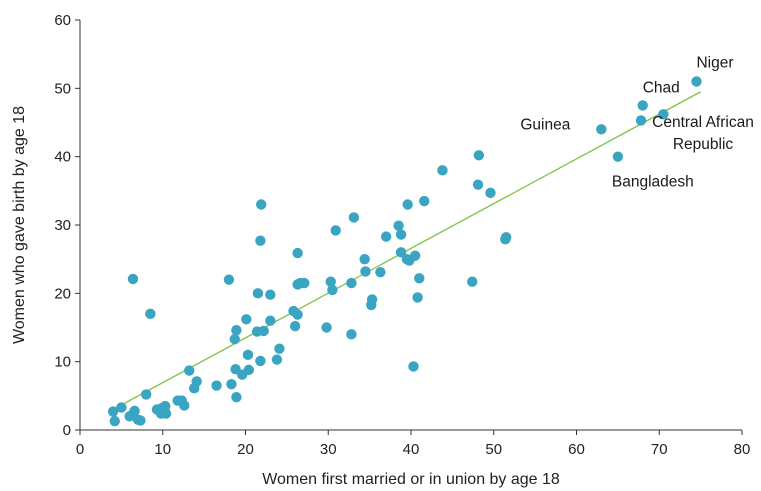 The height and width of the screenshot is (491, 761). What do you see at coordinates (62, 157) in the screenshot?
I see `y-tick-label: 40` at bounding box center [62, 157].